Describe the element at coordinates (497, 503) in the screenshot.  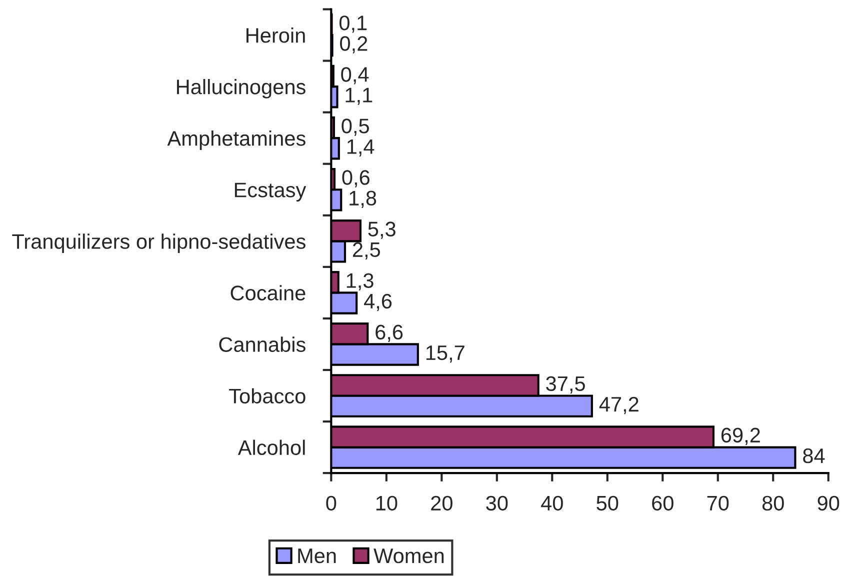
I see `x-tick-label: 30` at that location.